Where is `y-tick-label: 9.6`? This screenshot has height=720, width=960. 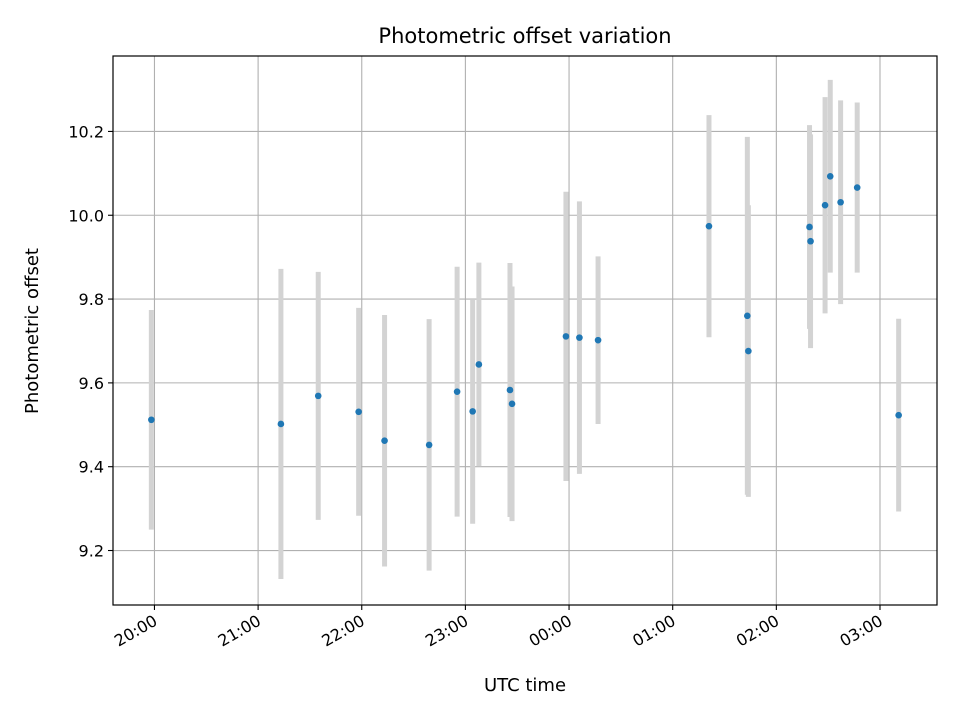 y-tick-label: 9.6 is located at coordinates (91, 383).